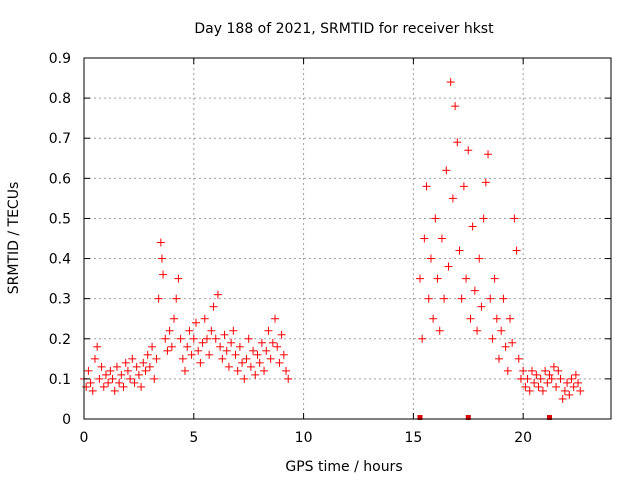  What do you see at coordinates (60, 260) in the screenshot?
I see `y-tick-label: 0.4` at bounding box center [60, 260].